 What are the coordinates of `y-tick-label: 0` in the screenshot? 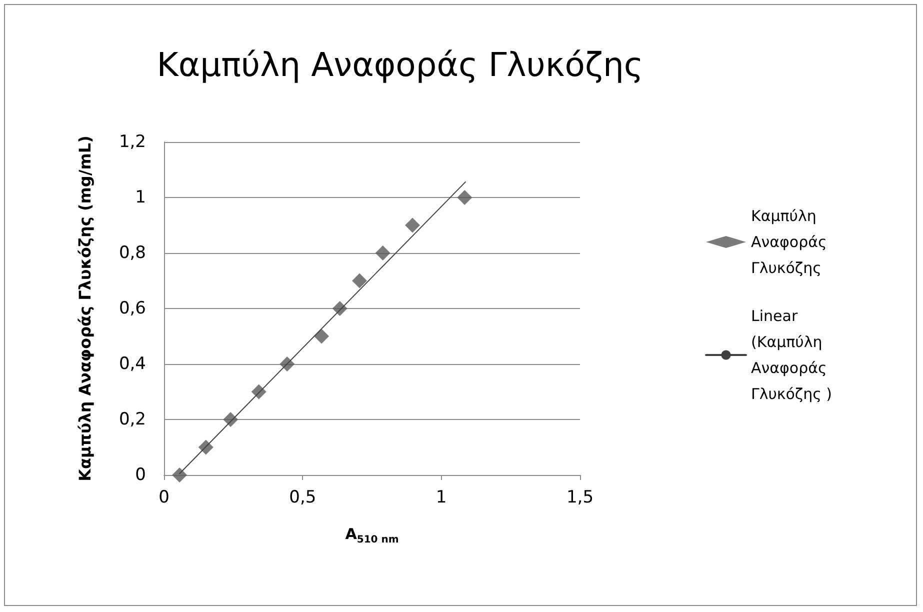 It's located at (140, 475).